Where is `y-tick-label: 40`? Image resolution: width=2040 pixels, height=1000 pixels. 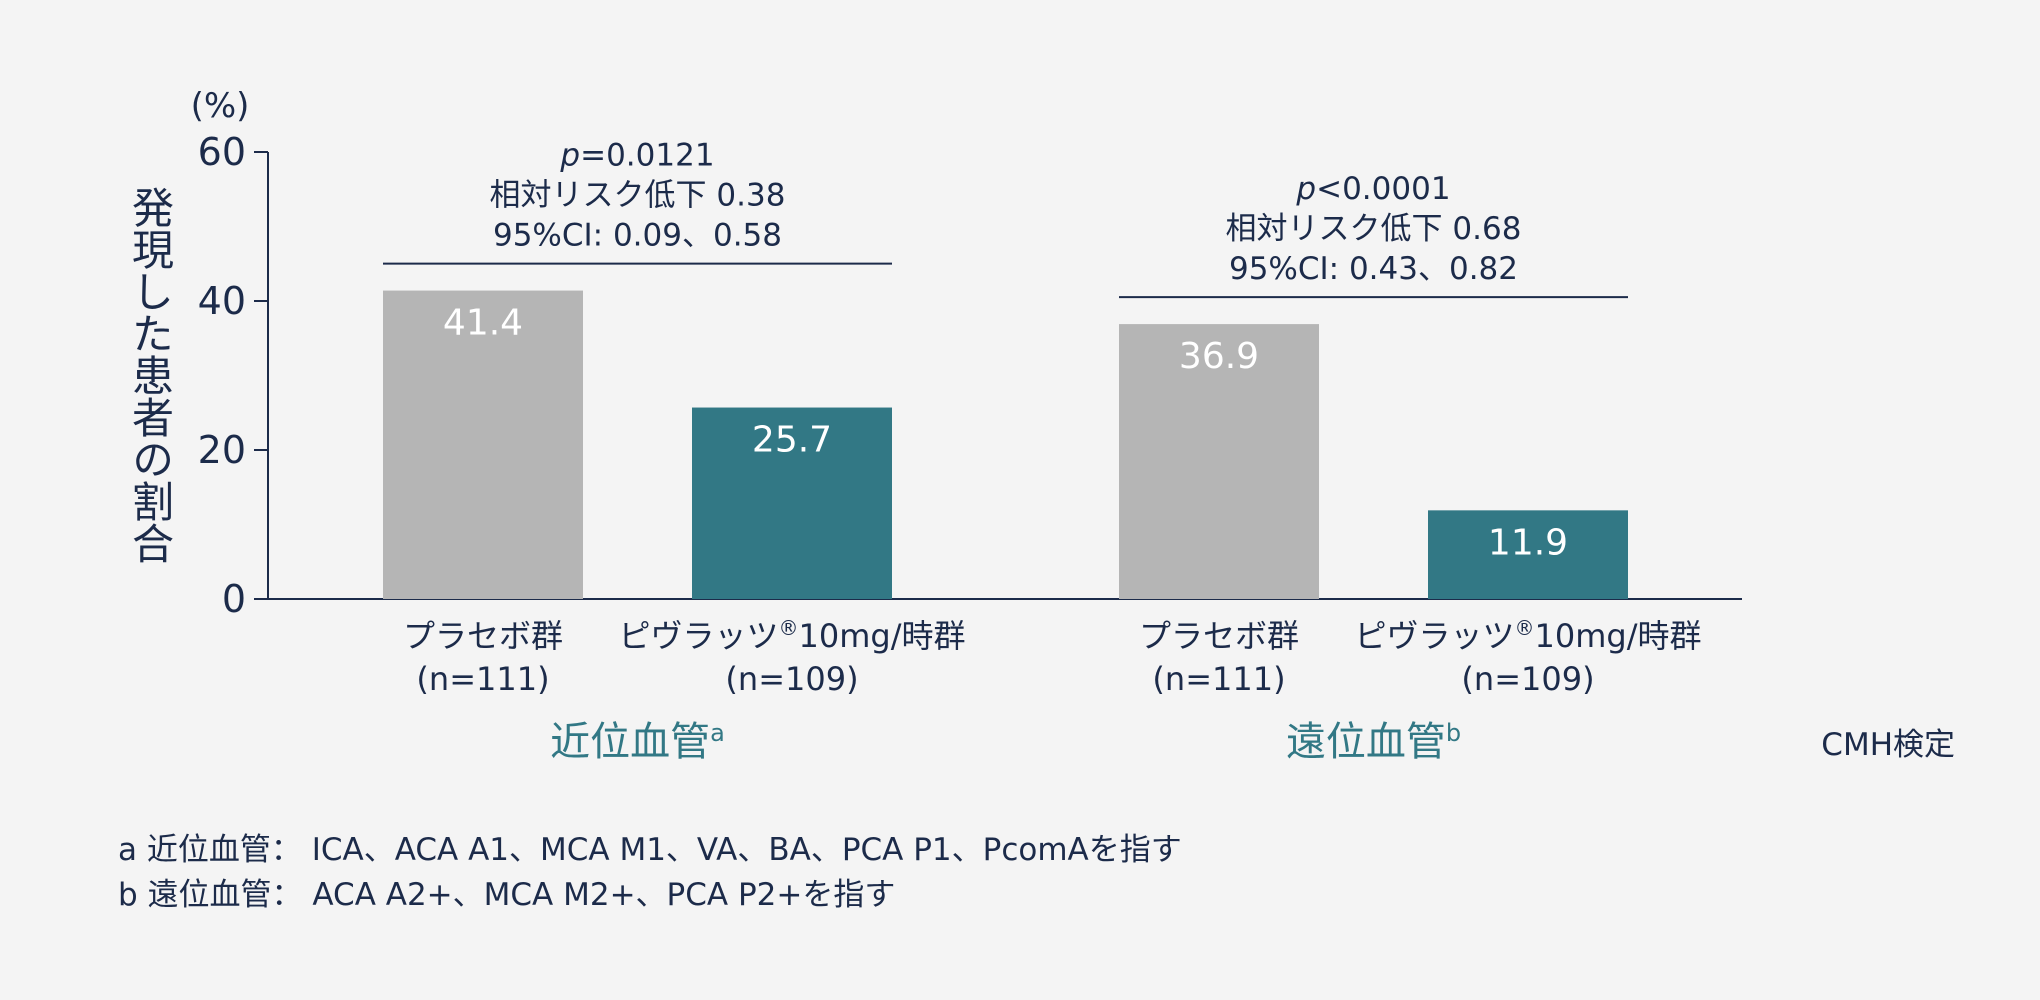 y-tick-label: 40 is located at coordinates (222, 301).